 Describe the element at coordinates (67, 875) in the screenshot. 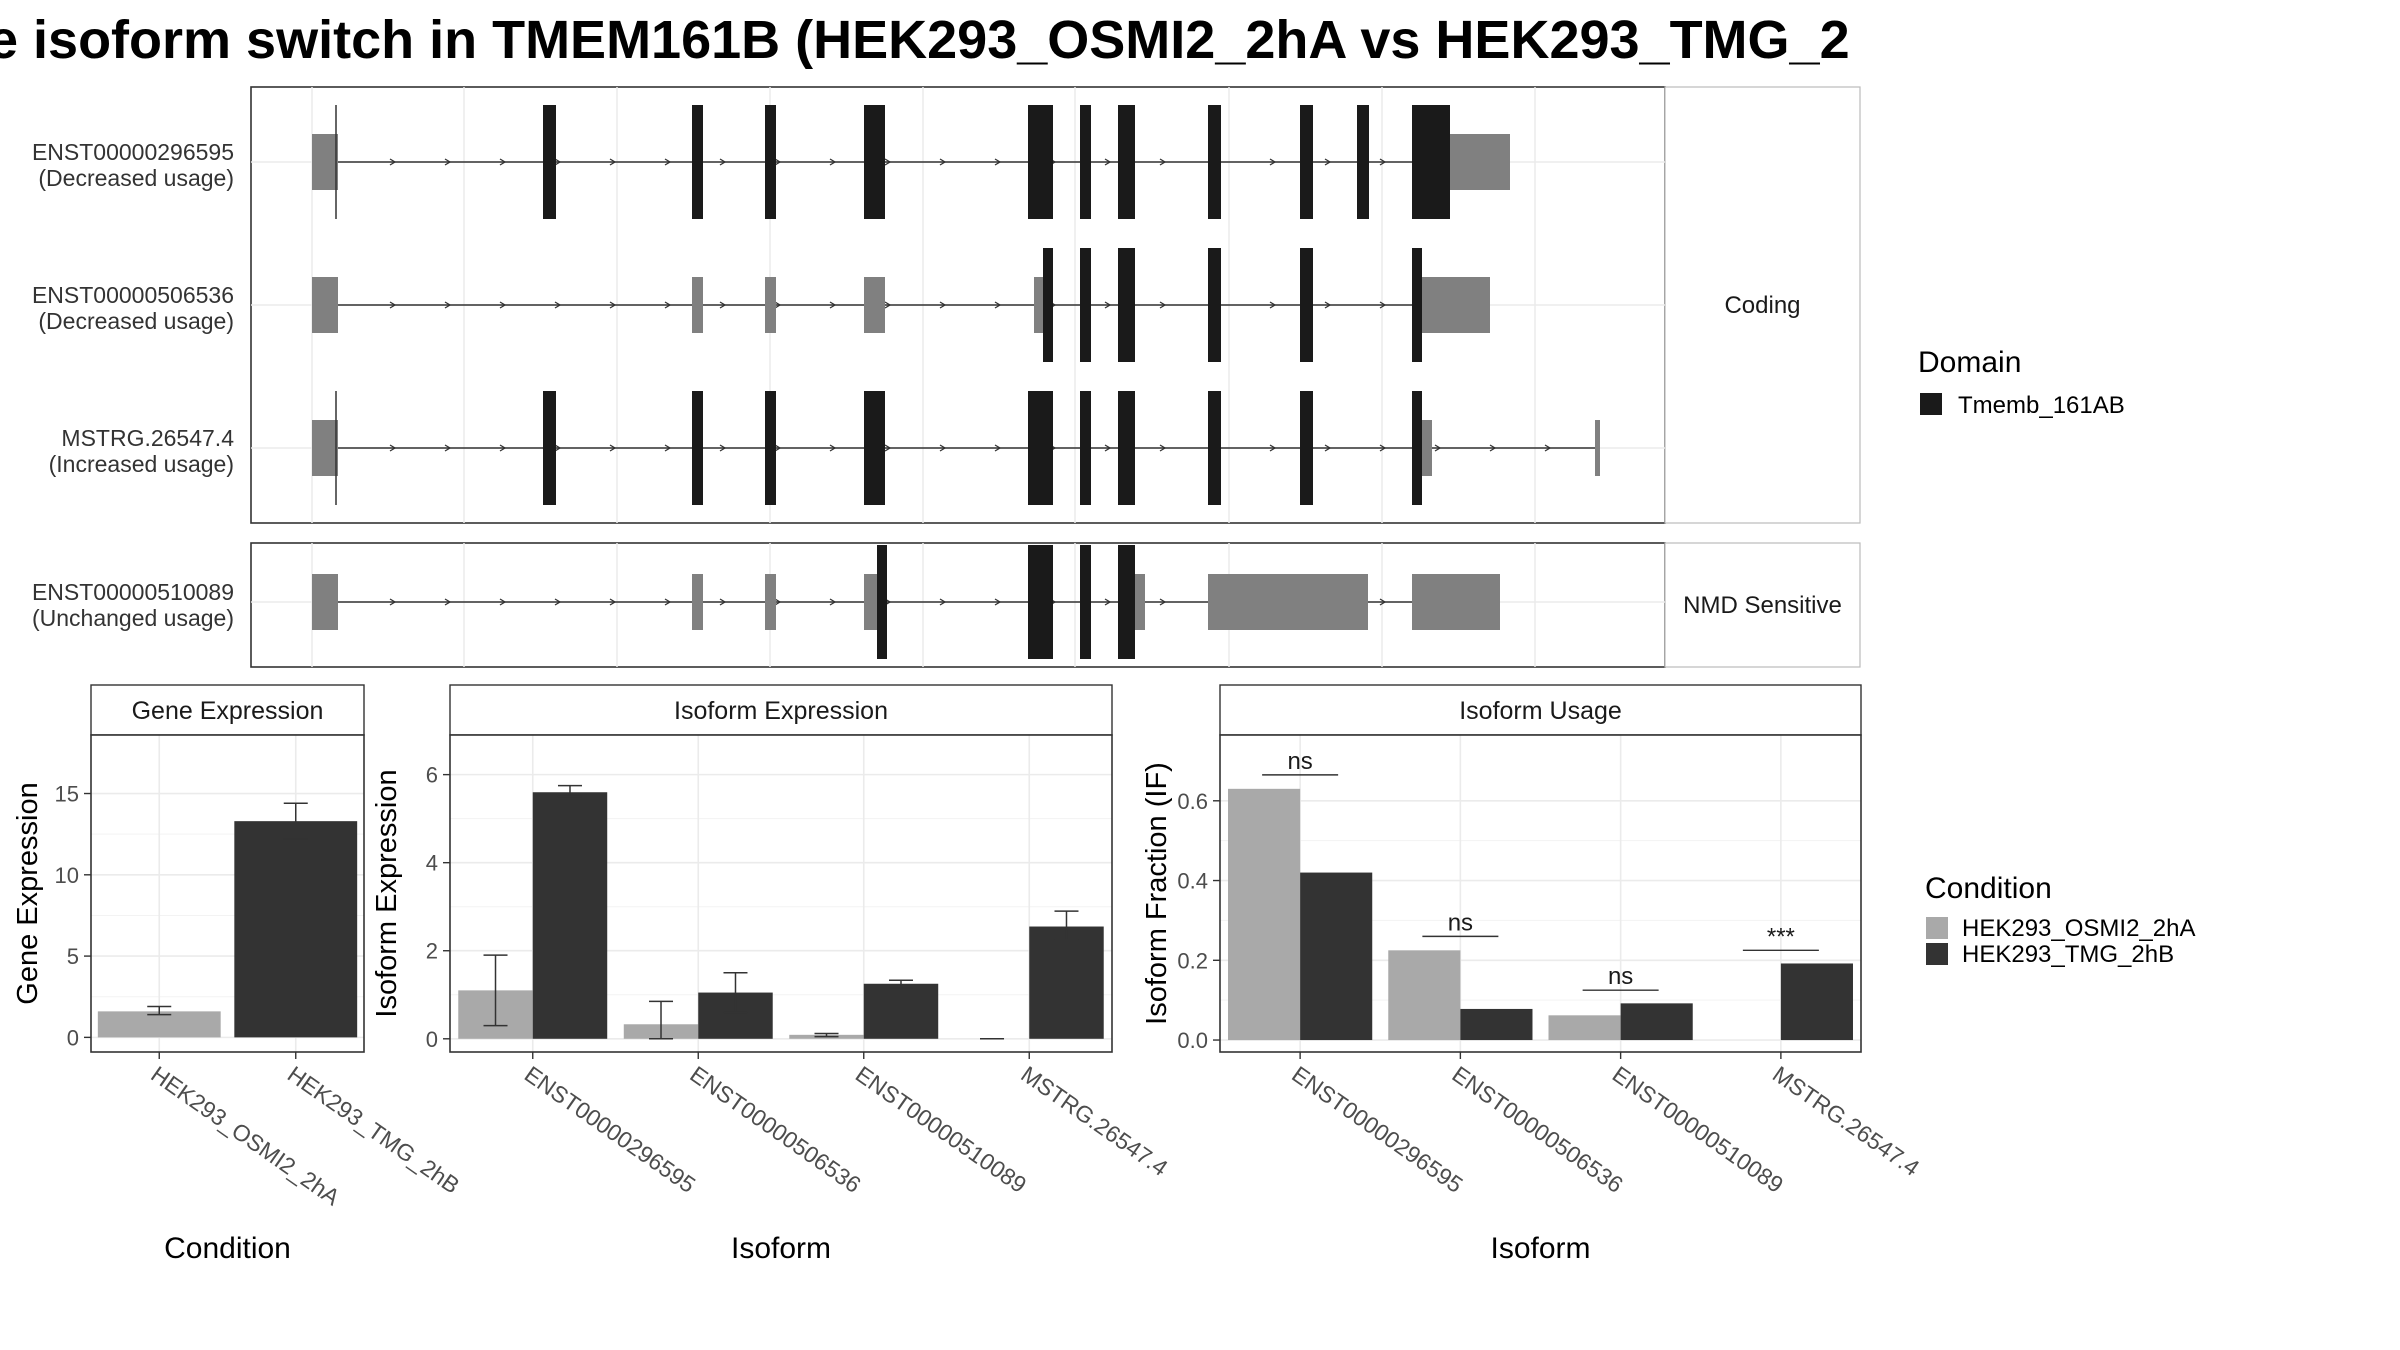

I see `y-tick-label: 10` at that location.